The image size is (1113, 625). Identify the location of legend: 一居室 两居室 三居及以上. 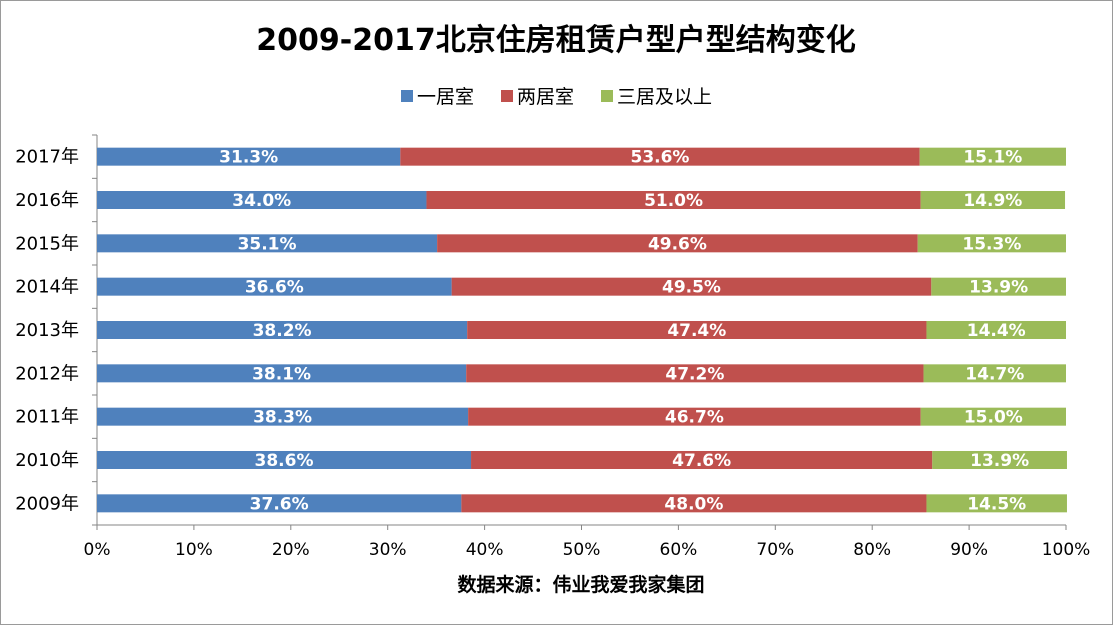
(556, 97).